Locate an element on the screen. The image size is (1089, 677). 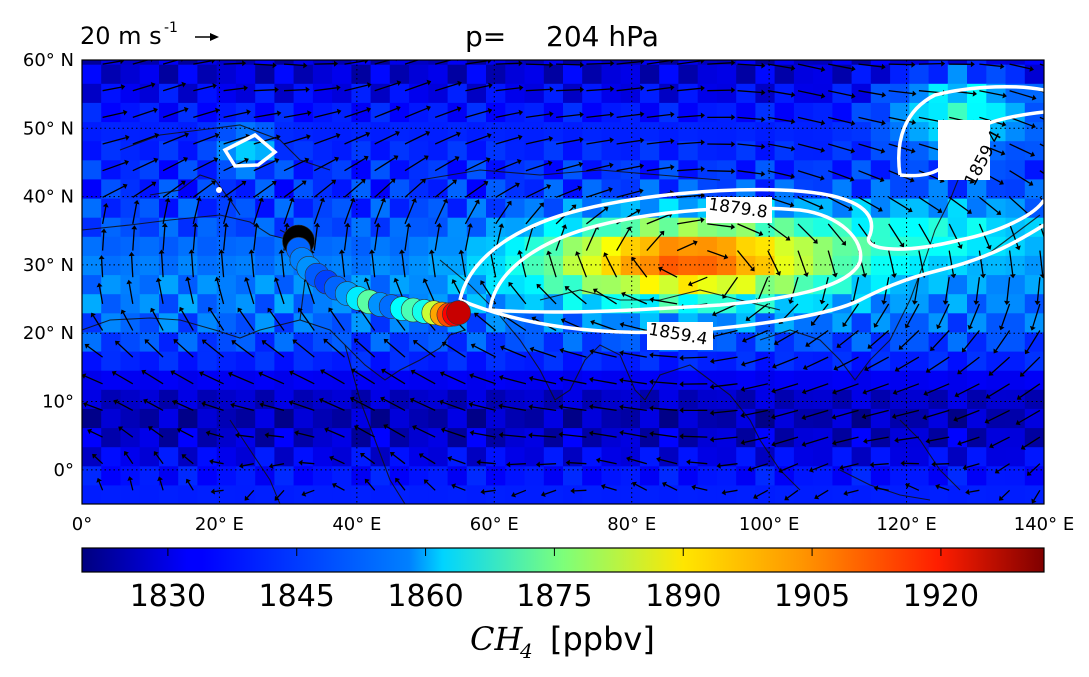
trajectory-point is located at coordinates (458, 313).